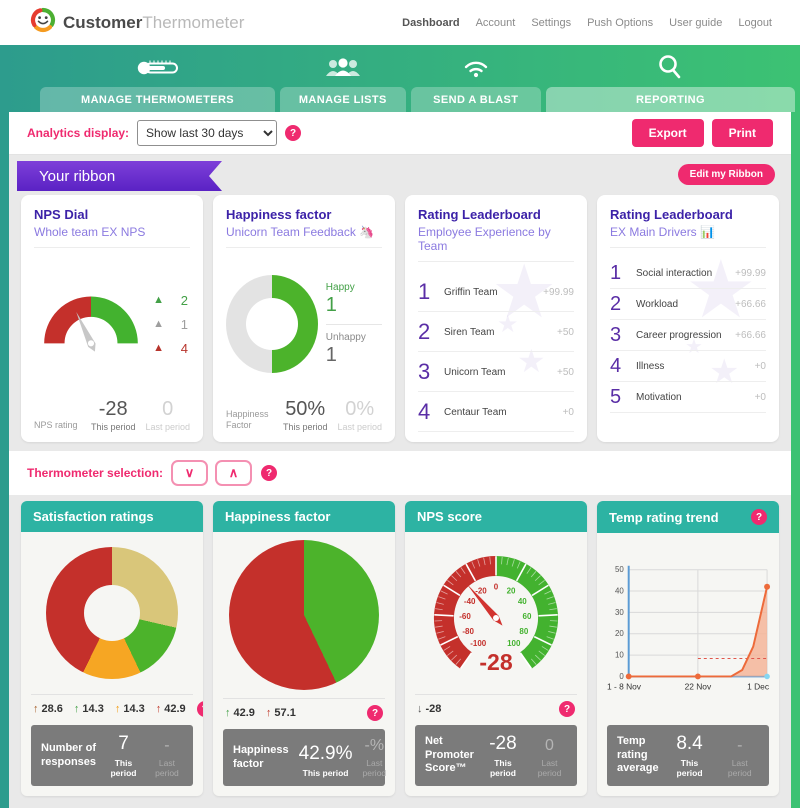 The width and height of the screenshot is (800, 808). I want to click on svg-text: 30, so click(619, 612).